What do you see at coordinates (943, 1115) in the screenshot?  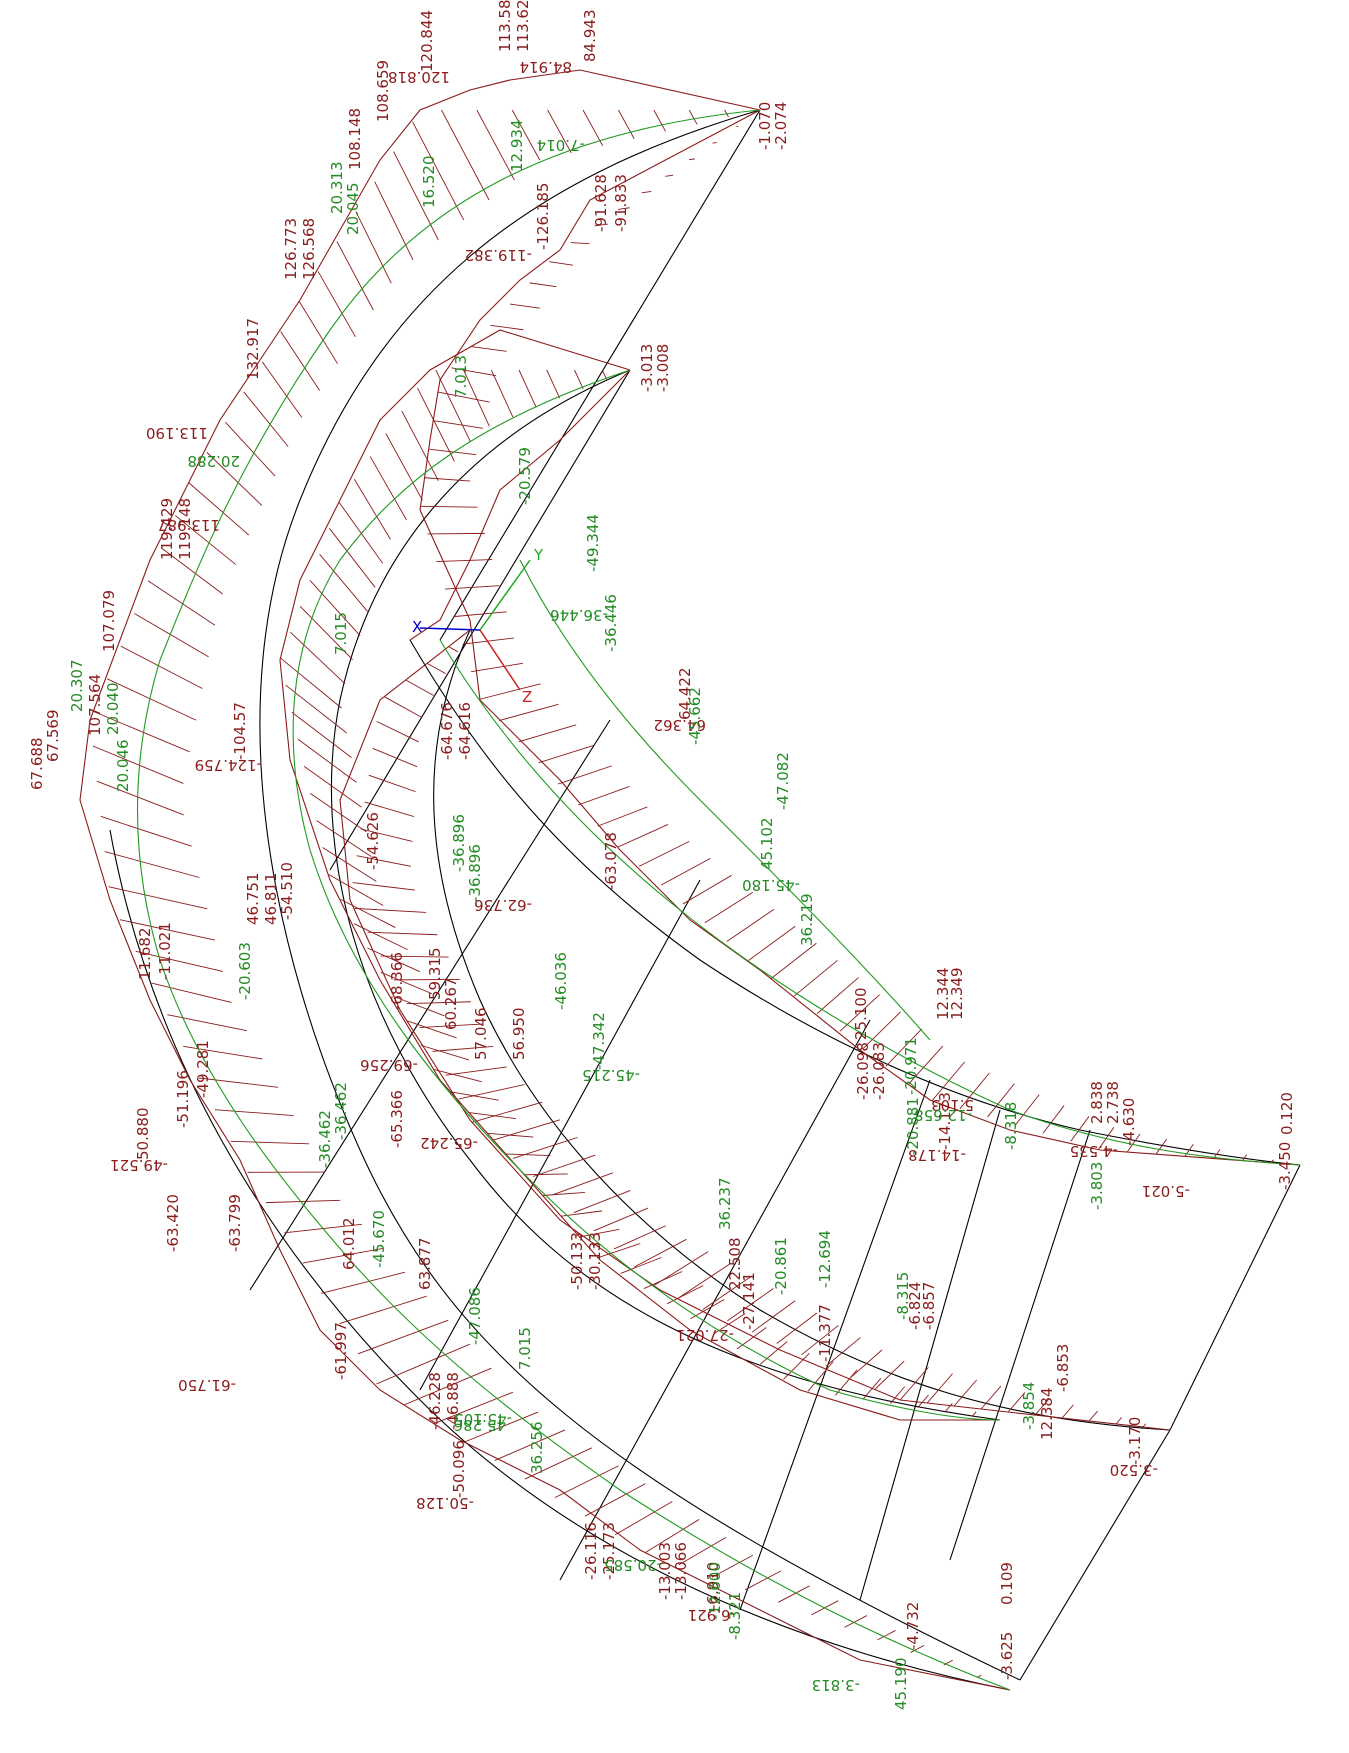 I see `value-label: -12.658` at bounding box center [943, 1115].